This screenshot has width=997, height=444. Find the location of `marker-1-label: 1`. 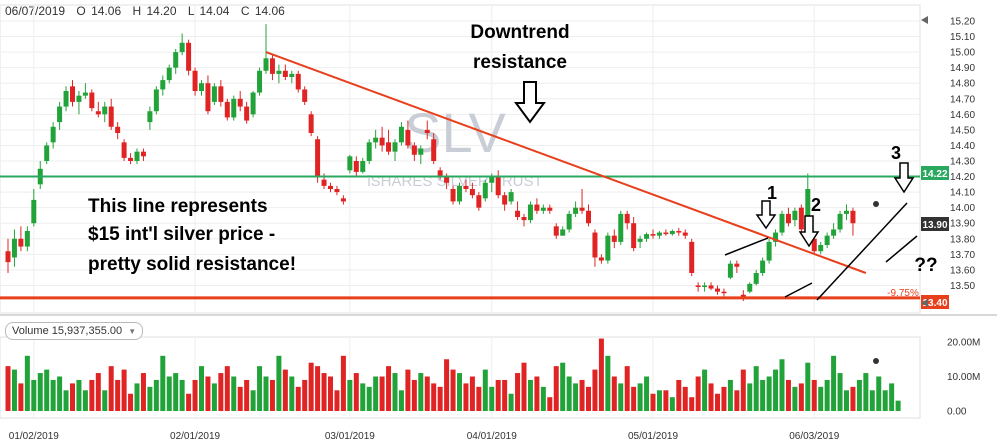

marker-1-label: 1 is located at coordinates (772, 193).